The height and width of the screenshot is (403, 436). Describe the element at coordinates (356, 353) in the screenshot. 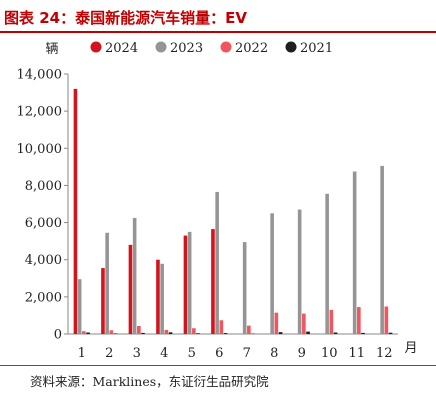

I see `x-tick-label: 11` at that location.